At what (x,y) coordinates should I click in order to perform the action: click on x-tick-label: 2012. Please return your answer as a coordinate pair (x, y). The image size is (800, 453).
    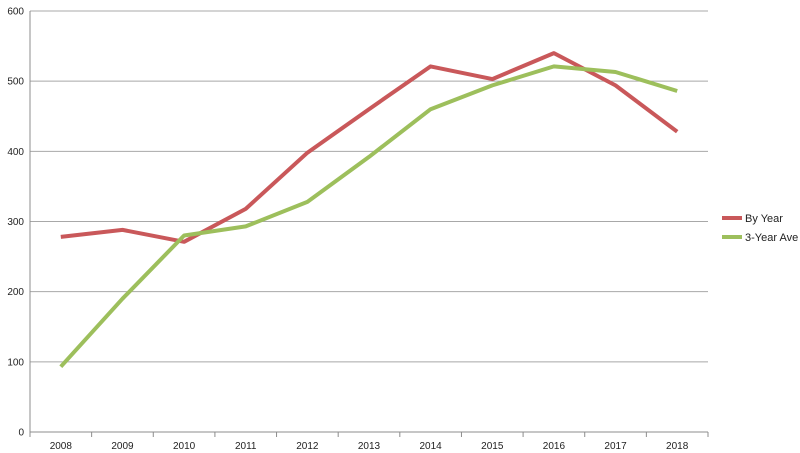
    Looking at the image, I should click on (307, 446).